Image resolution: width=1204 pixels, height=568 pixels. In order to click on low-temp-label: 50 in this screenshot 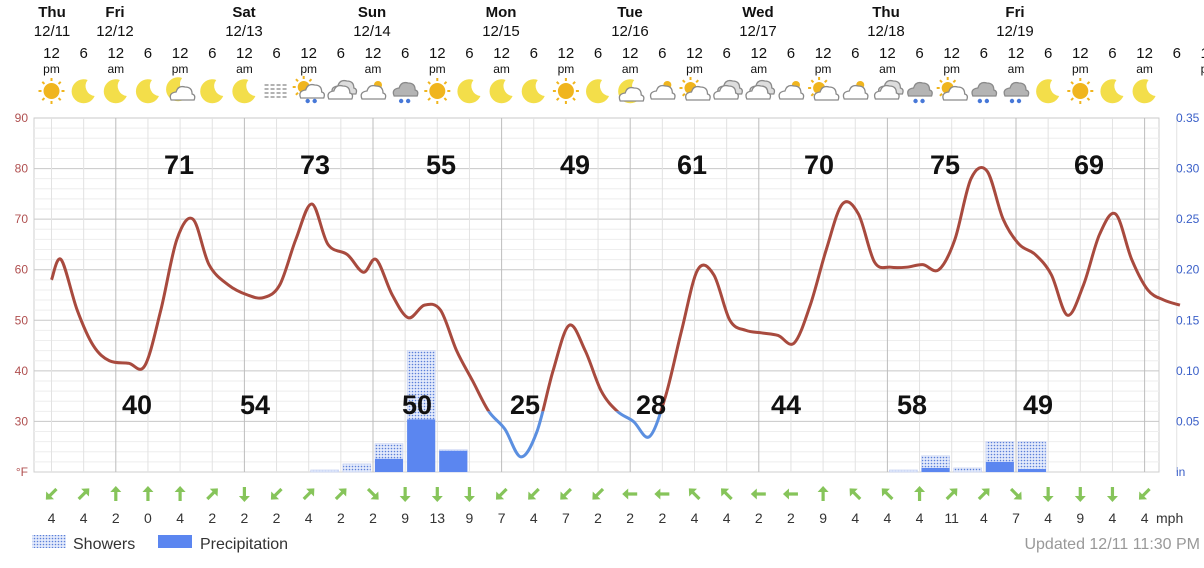, I will do `click(417, 405)`.